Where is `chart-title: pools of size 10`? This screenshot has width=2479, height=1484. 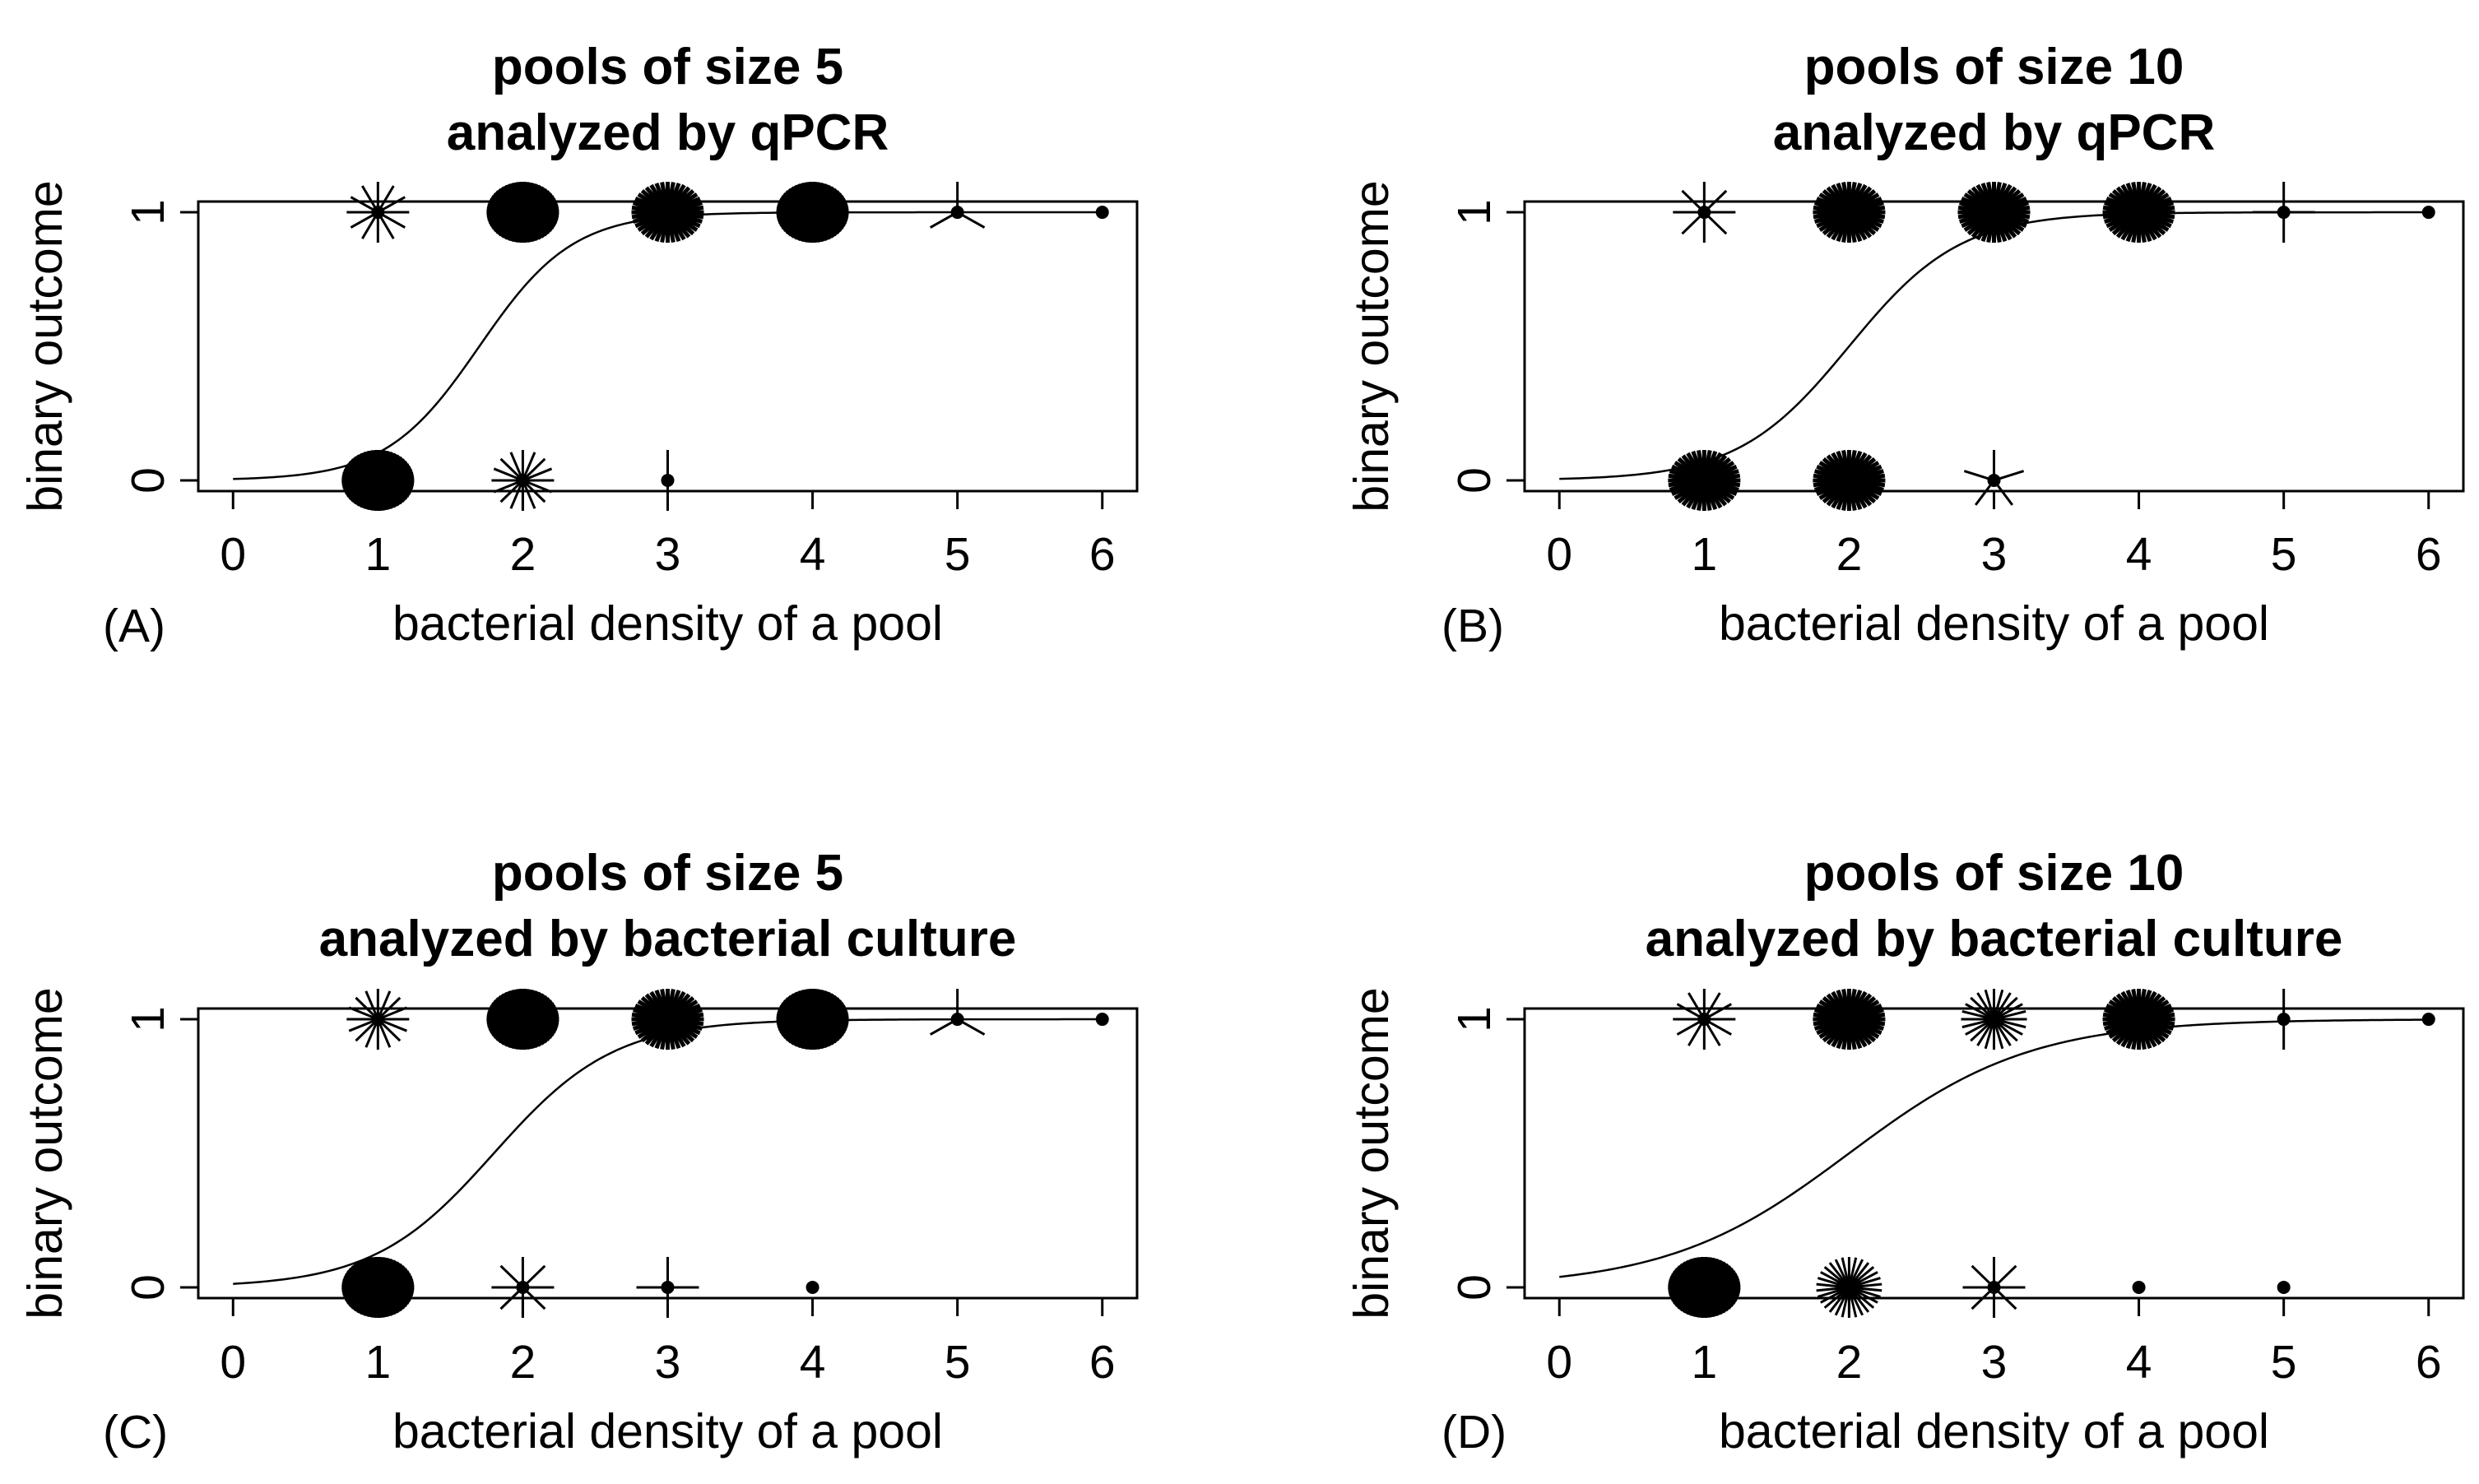 chart-title: pools of size 10 is located at coordinates (1994, 67).